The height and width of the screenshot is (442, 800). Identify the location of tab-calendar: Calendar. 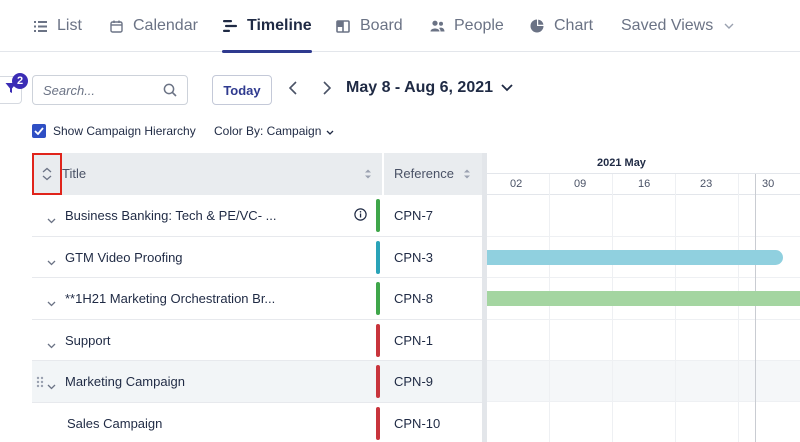
(153, 26).